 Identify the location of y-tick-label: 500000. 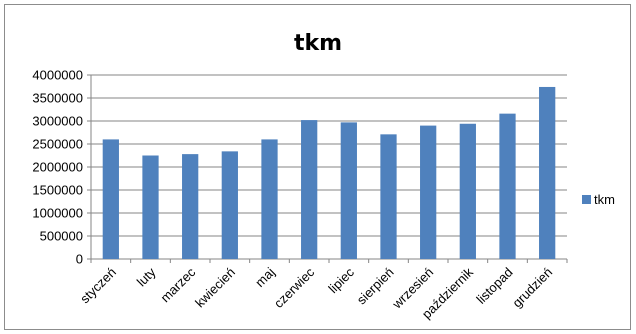
(61, 236).